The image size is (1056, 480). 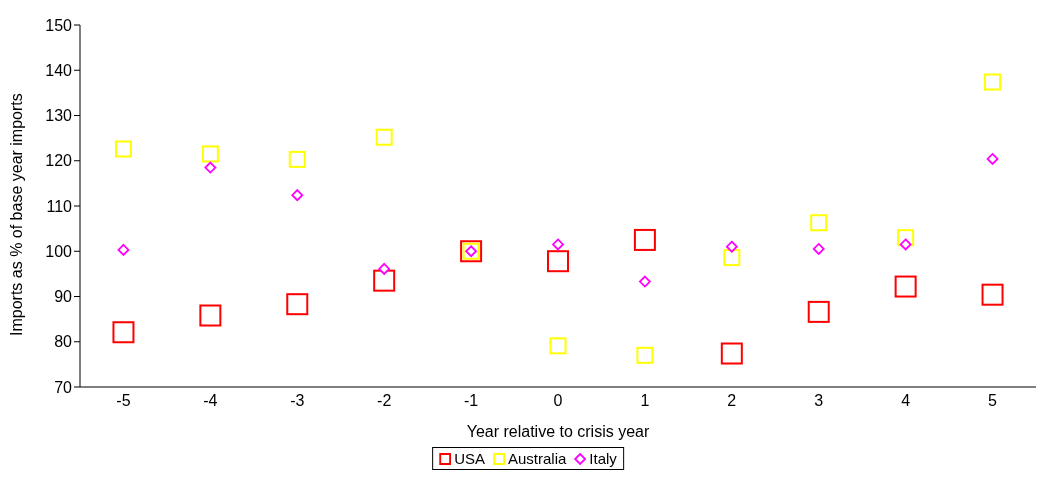 What do you see at coordinates (16, 214) in the screenshot?
I see `y-axis-title: Imports as % of base year imports` at bounding box center [16, 214].